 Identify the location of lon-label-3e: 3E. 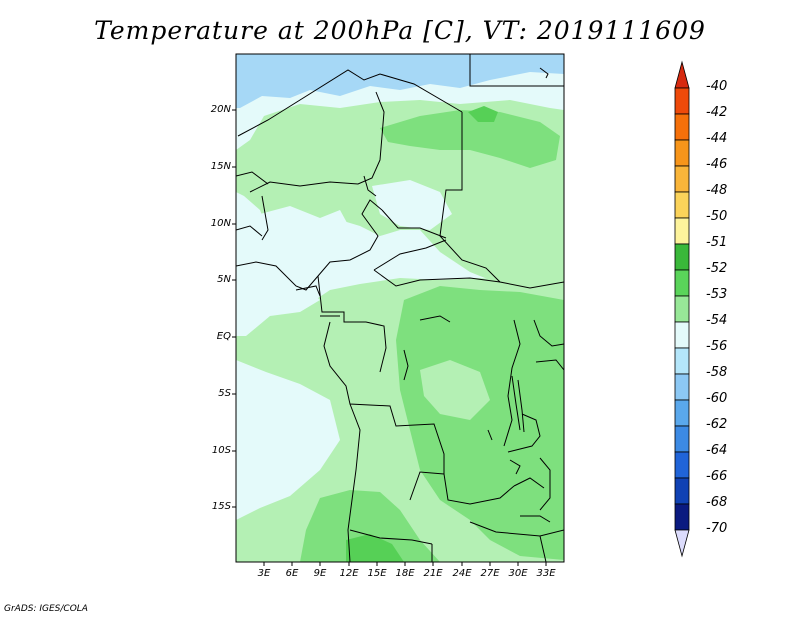
(264, 573).